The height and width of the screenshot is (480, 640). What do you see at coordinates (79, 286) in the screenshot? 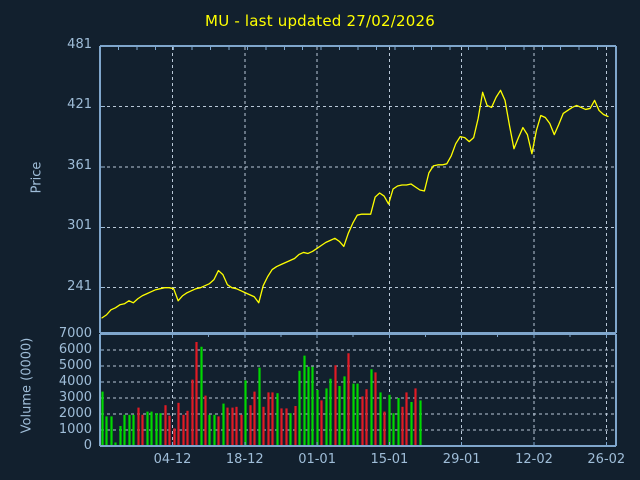
I see `price-y-tick: 241` at bounding box center [79, 286].